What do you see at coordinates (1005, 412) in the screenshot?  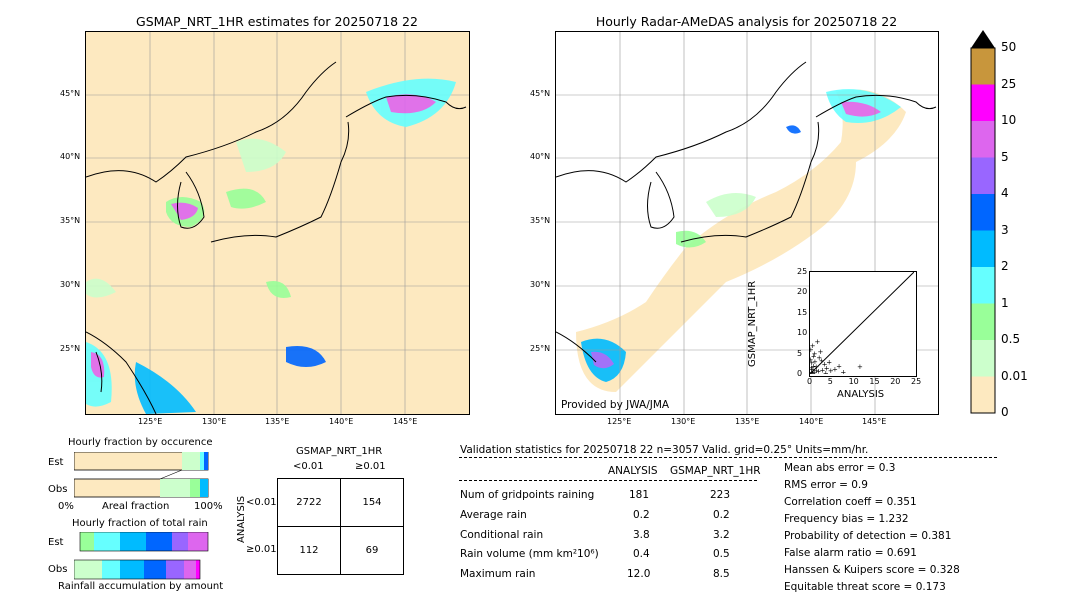 I see `colorbar-label: 0` at bounding box center [1005, 412].